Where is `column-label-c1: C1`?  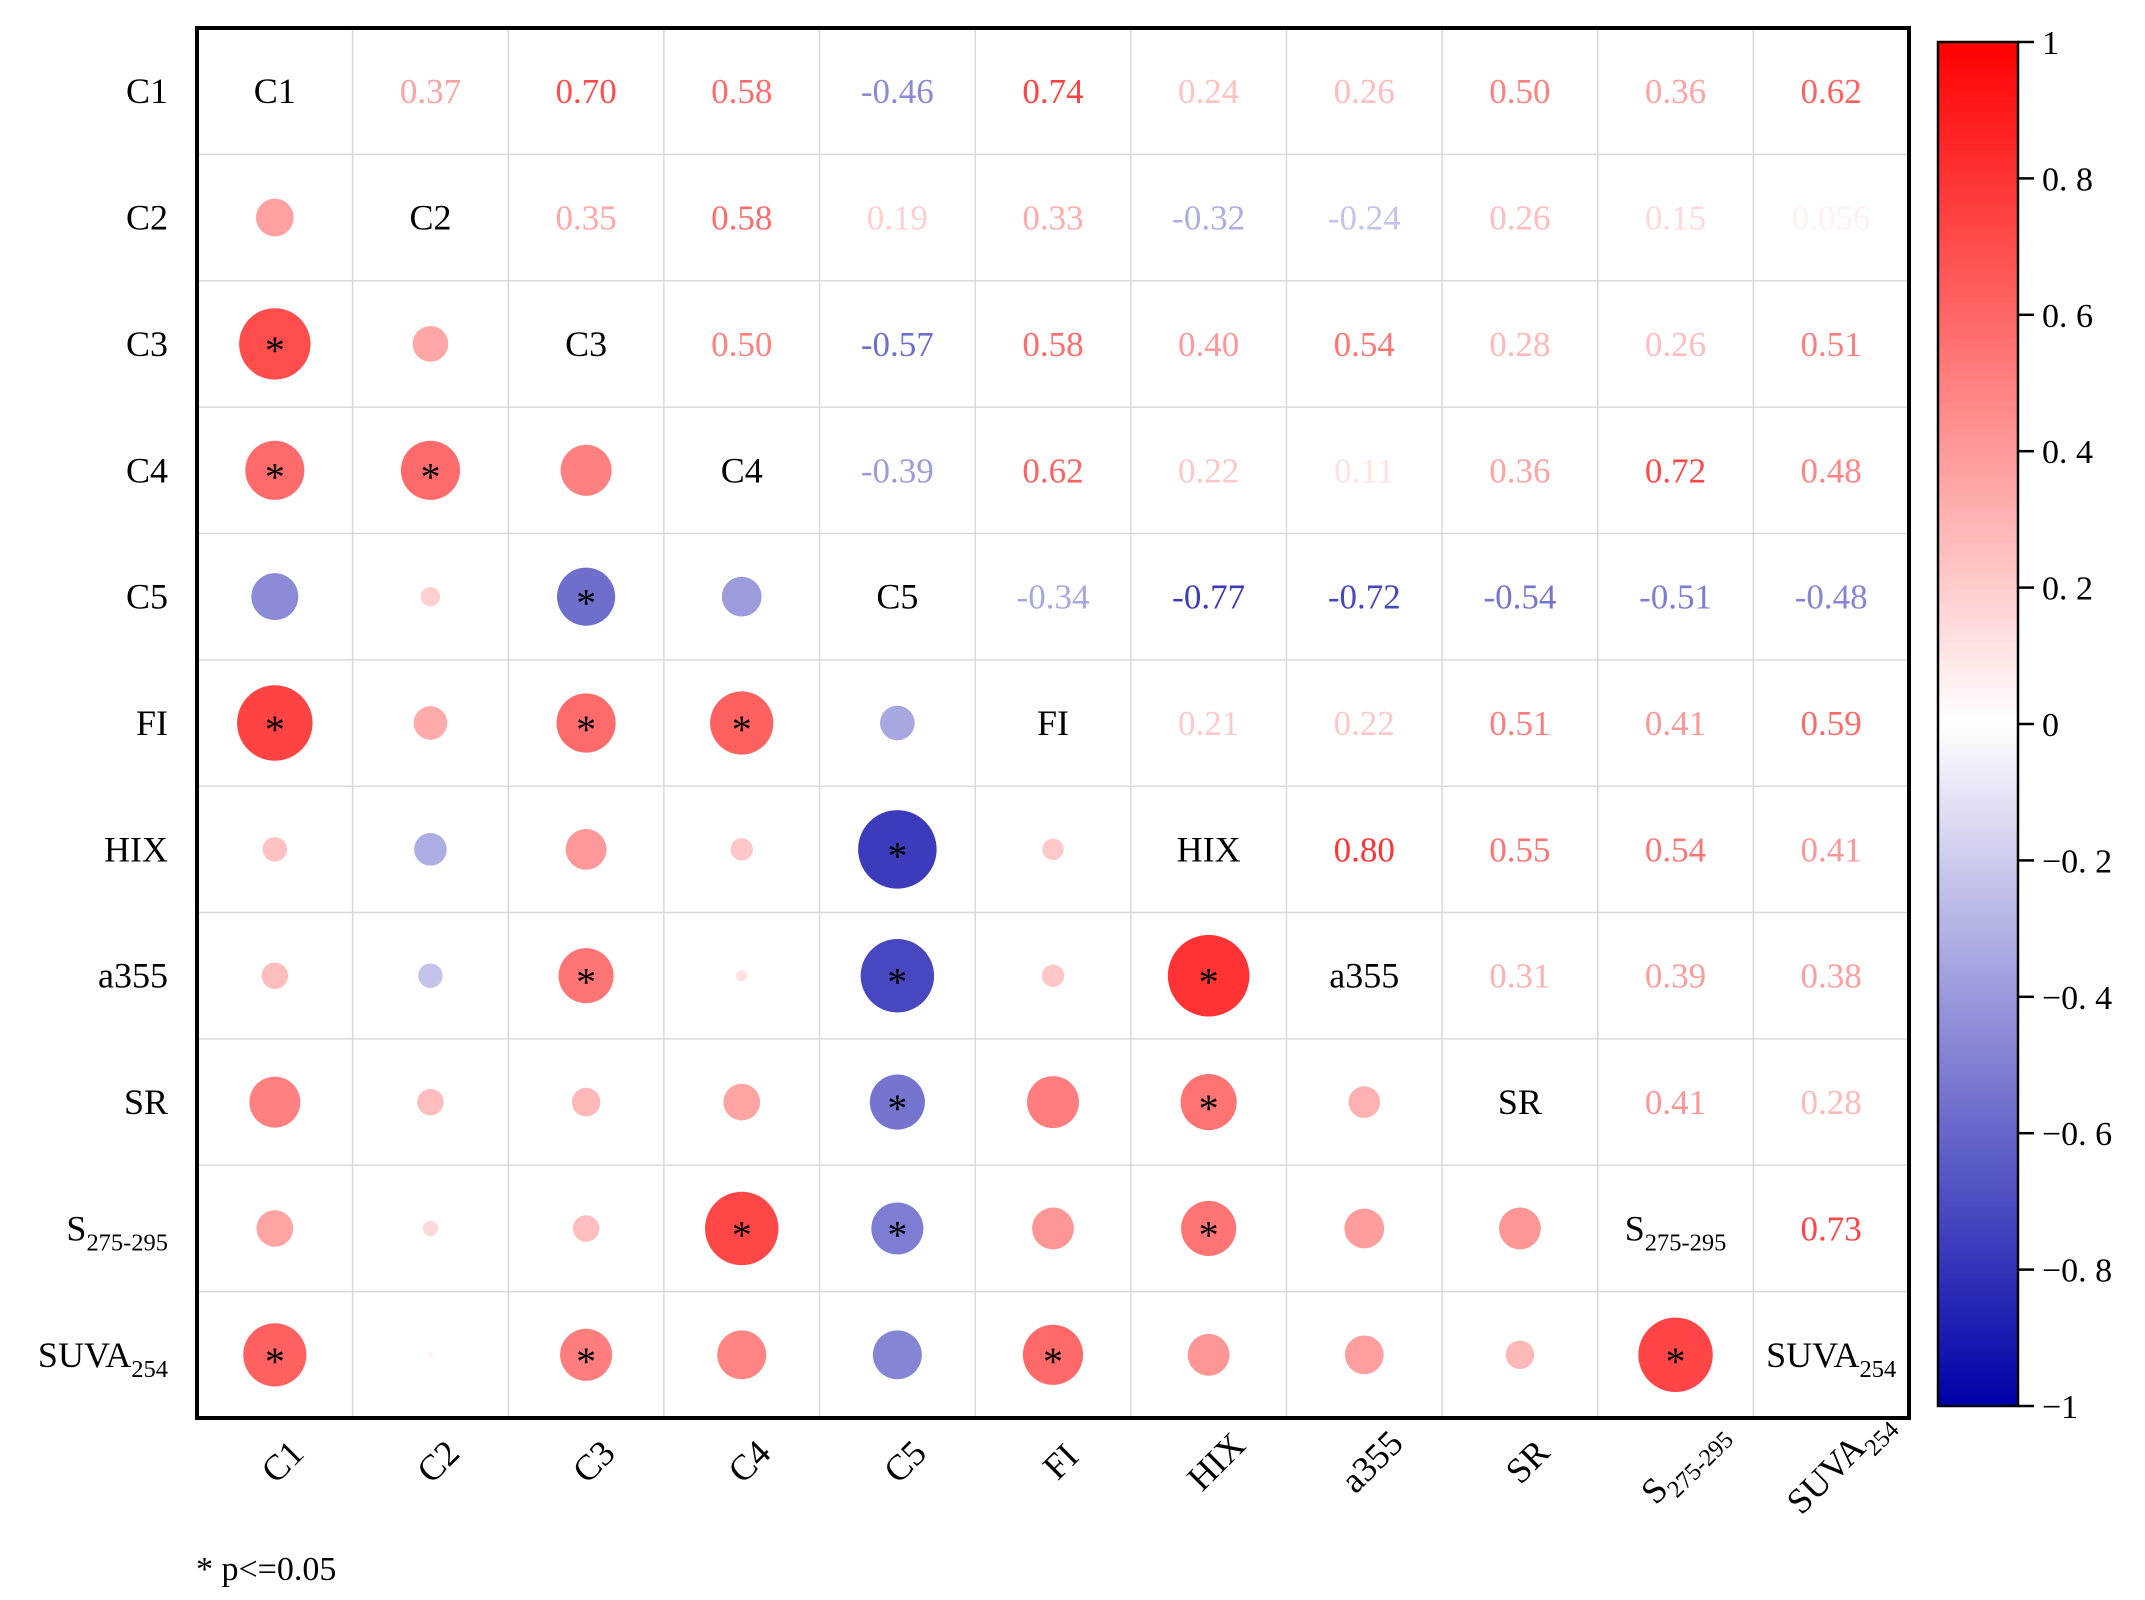 column-label-c1: C1 is located at coordinates (282, 1462).